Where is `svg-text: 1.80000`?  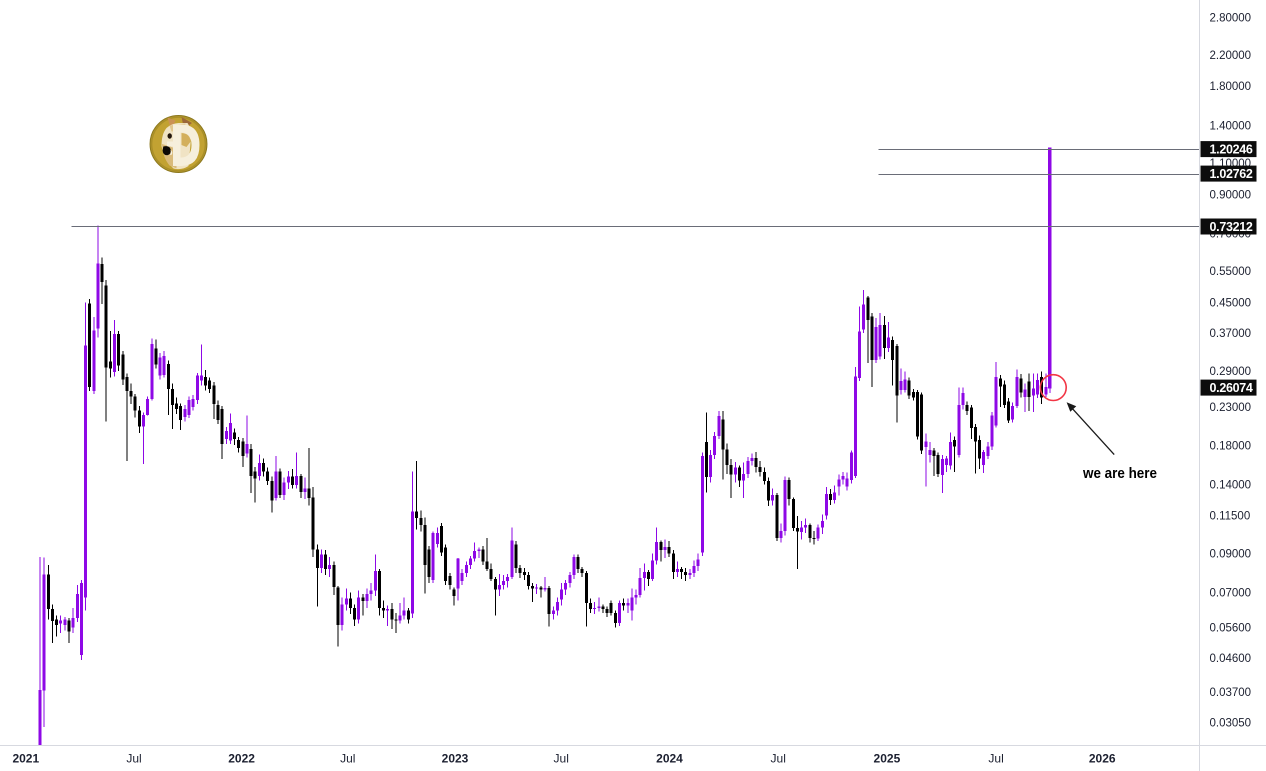 svg-text: 1.80000 is located at coordinates (1231, 87).